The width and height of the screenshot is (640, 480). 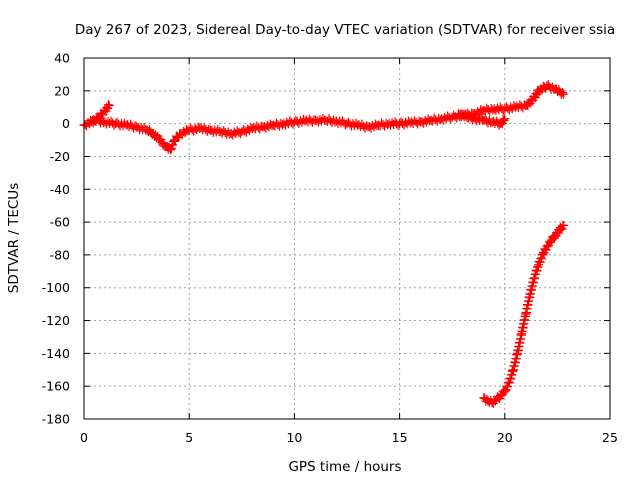 I want to click on x-tick-label: 0, so click(x=84, y=437).